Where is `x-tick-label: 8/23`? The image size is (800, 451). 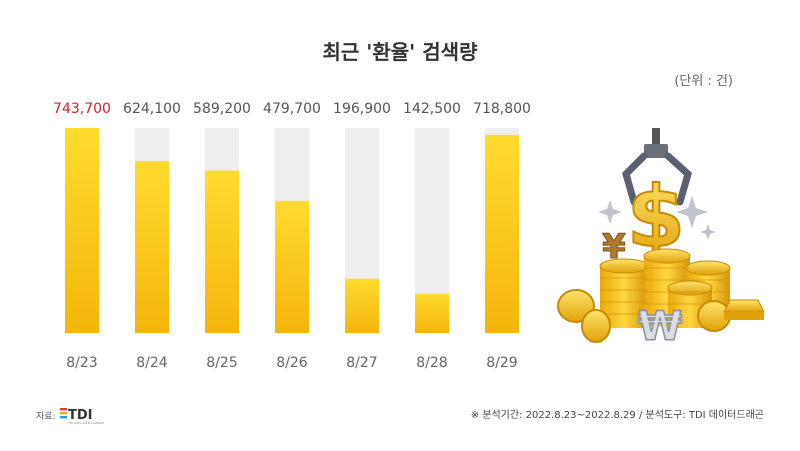 x-tick-label: 8/23 is located at coordinates (81, 363).